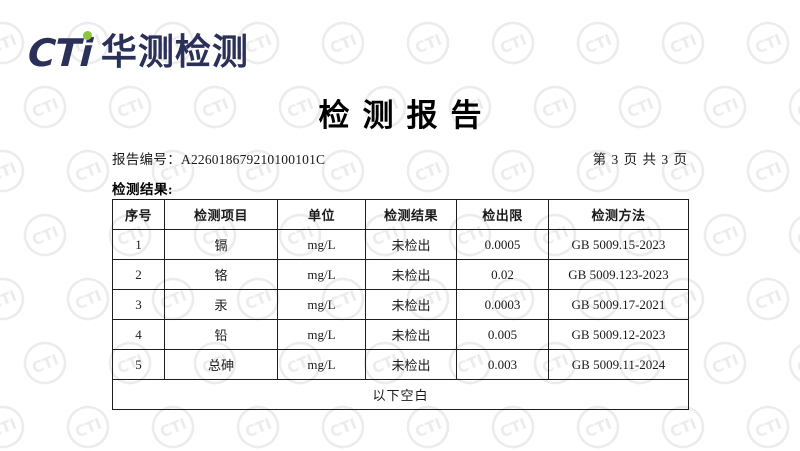 The image size is (800, 451). Describe the element at coordinates (138, 214) in the screenshot. I see `column-header-no: 序号` at that location.